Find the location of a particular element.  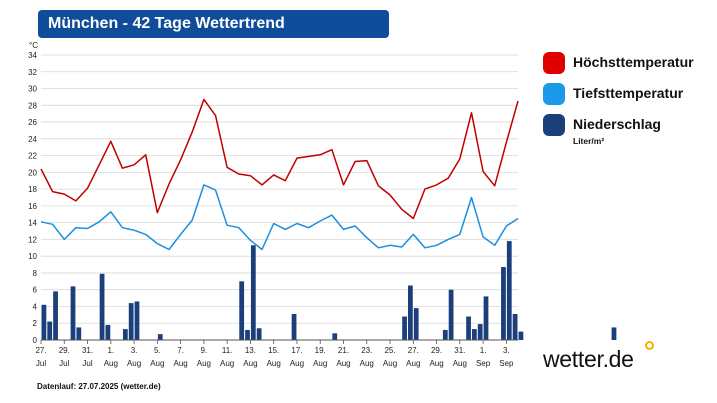

y-tick-label: 16 is located at coordinates (32, 206).